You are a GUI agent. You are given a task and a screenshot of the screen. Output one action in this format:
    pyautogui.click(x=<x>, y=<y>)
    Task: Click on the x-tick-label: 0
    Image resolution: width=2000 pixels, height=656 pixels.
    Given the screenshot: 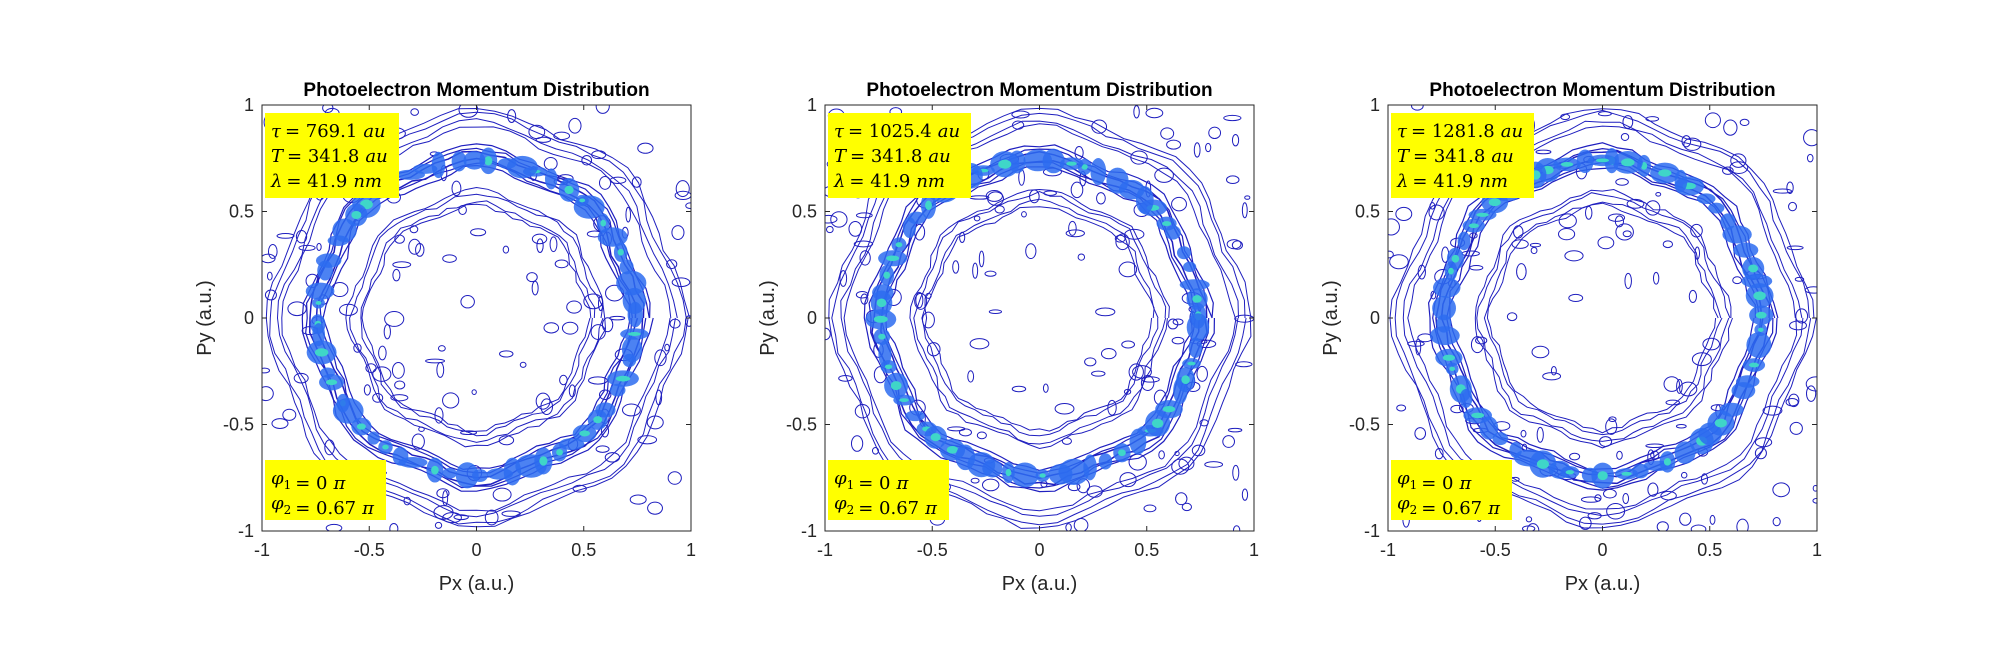 What is the action you would take?
    pyautogui.click(x=1602, y=550)
    